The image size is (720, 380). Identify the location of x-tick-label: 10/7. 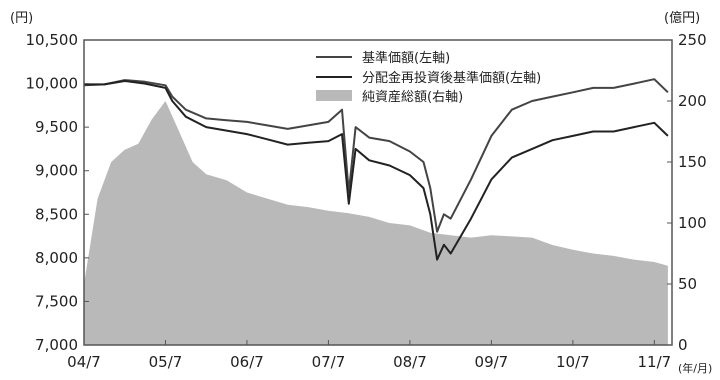
(573, 362).